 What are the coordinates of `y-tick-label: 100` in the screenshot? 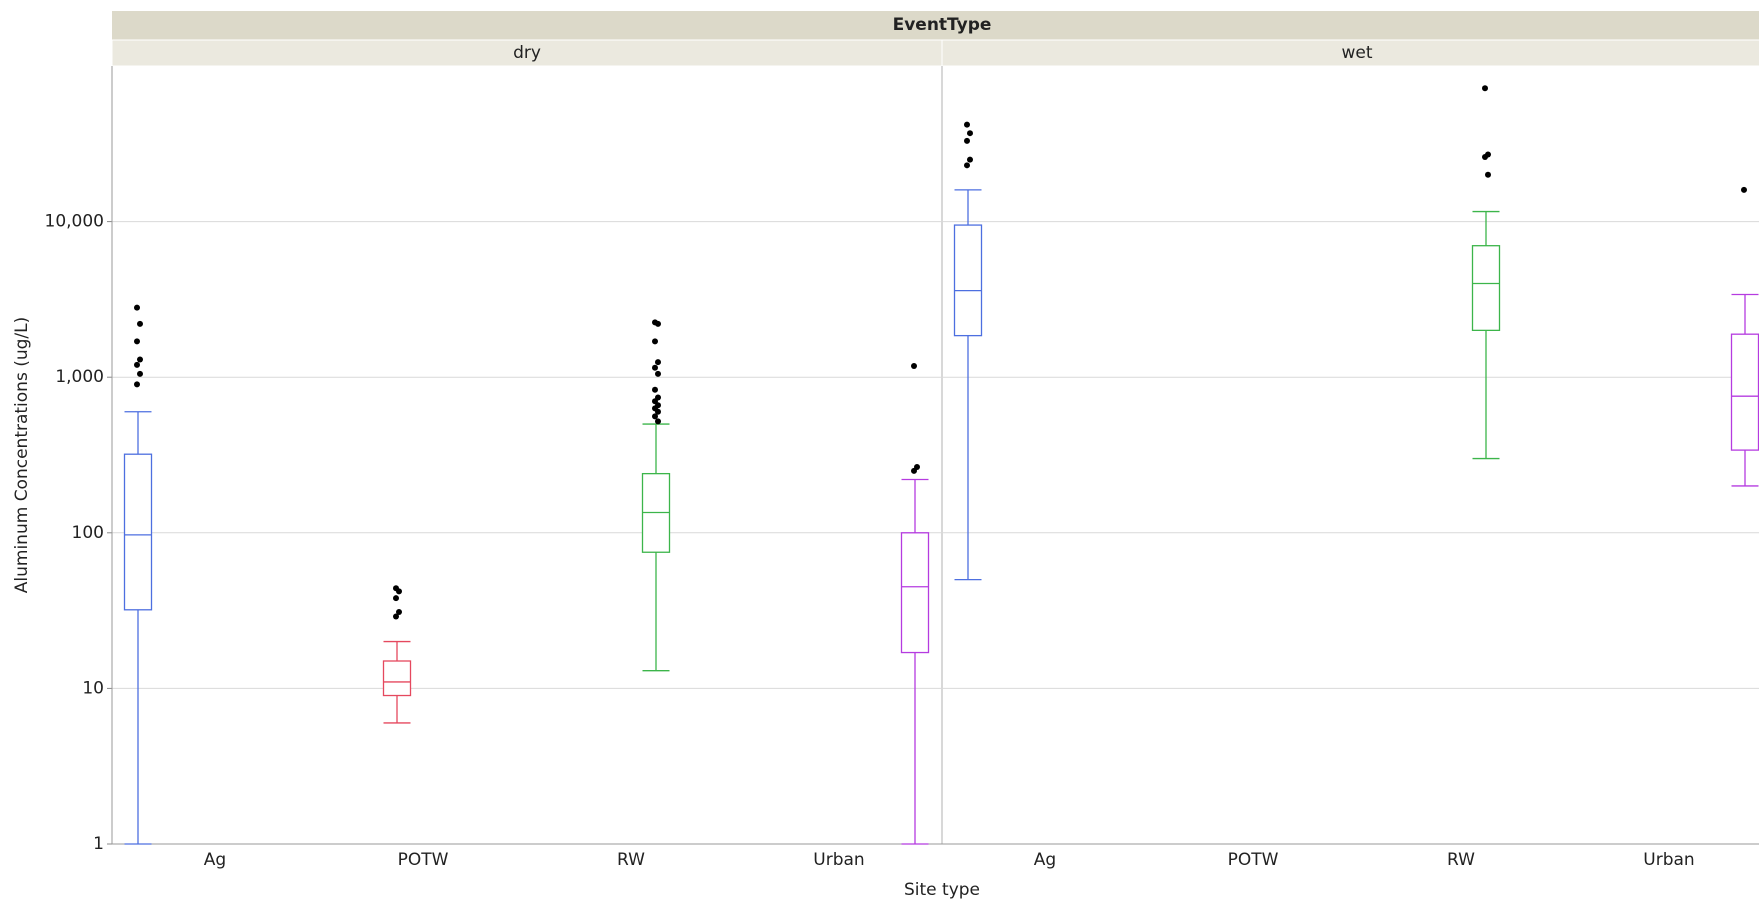 It's located at (88, 533).